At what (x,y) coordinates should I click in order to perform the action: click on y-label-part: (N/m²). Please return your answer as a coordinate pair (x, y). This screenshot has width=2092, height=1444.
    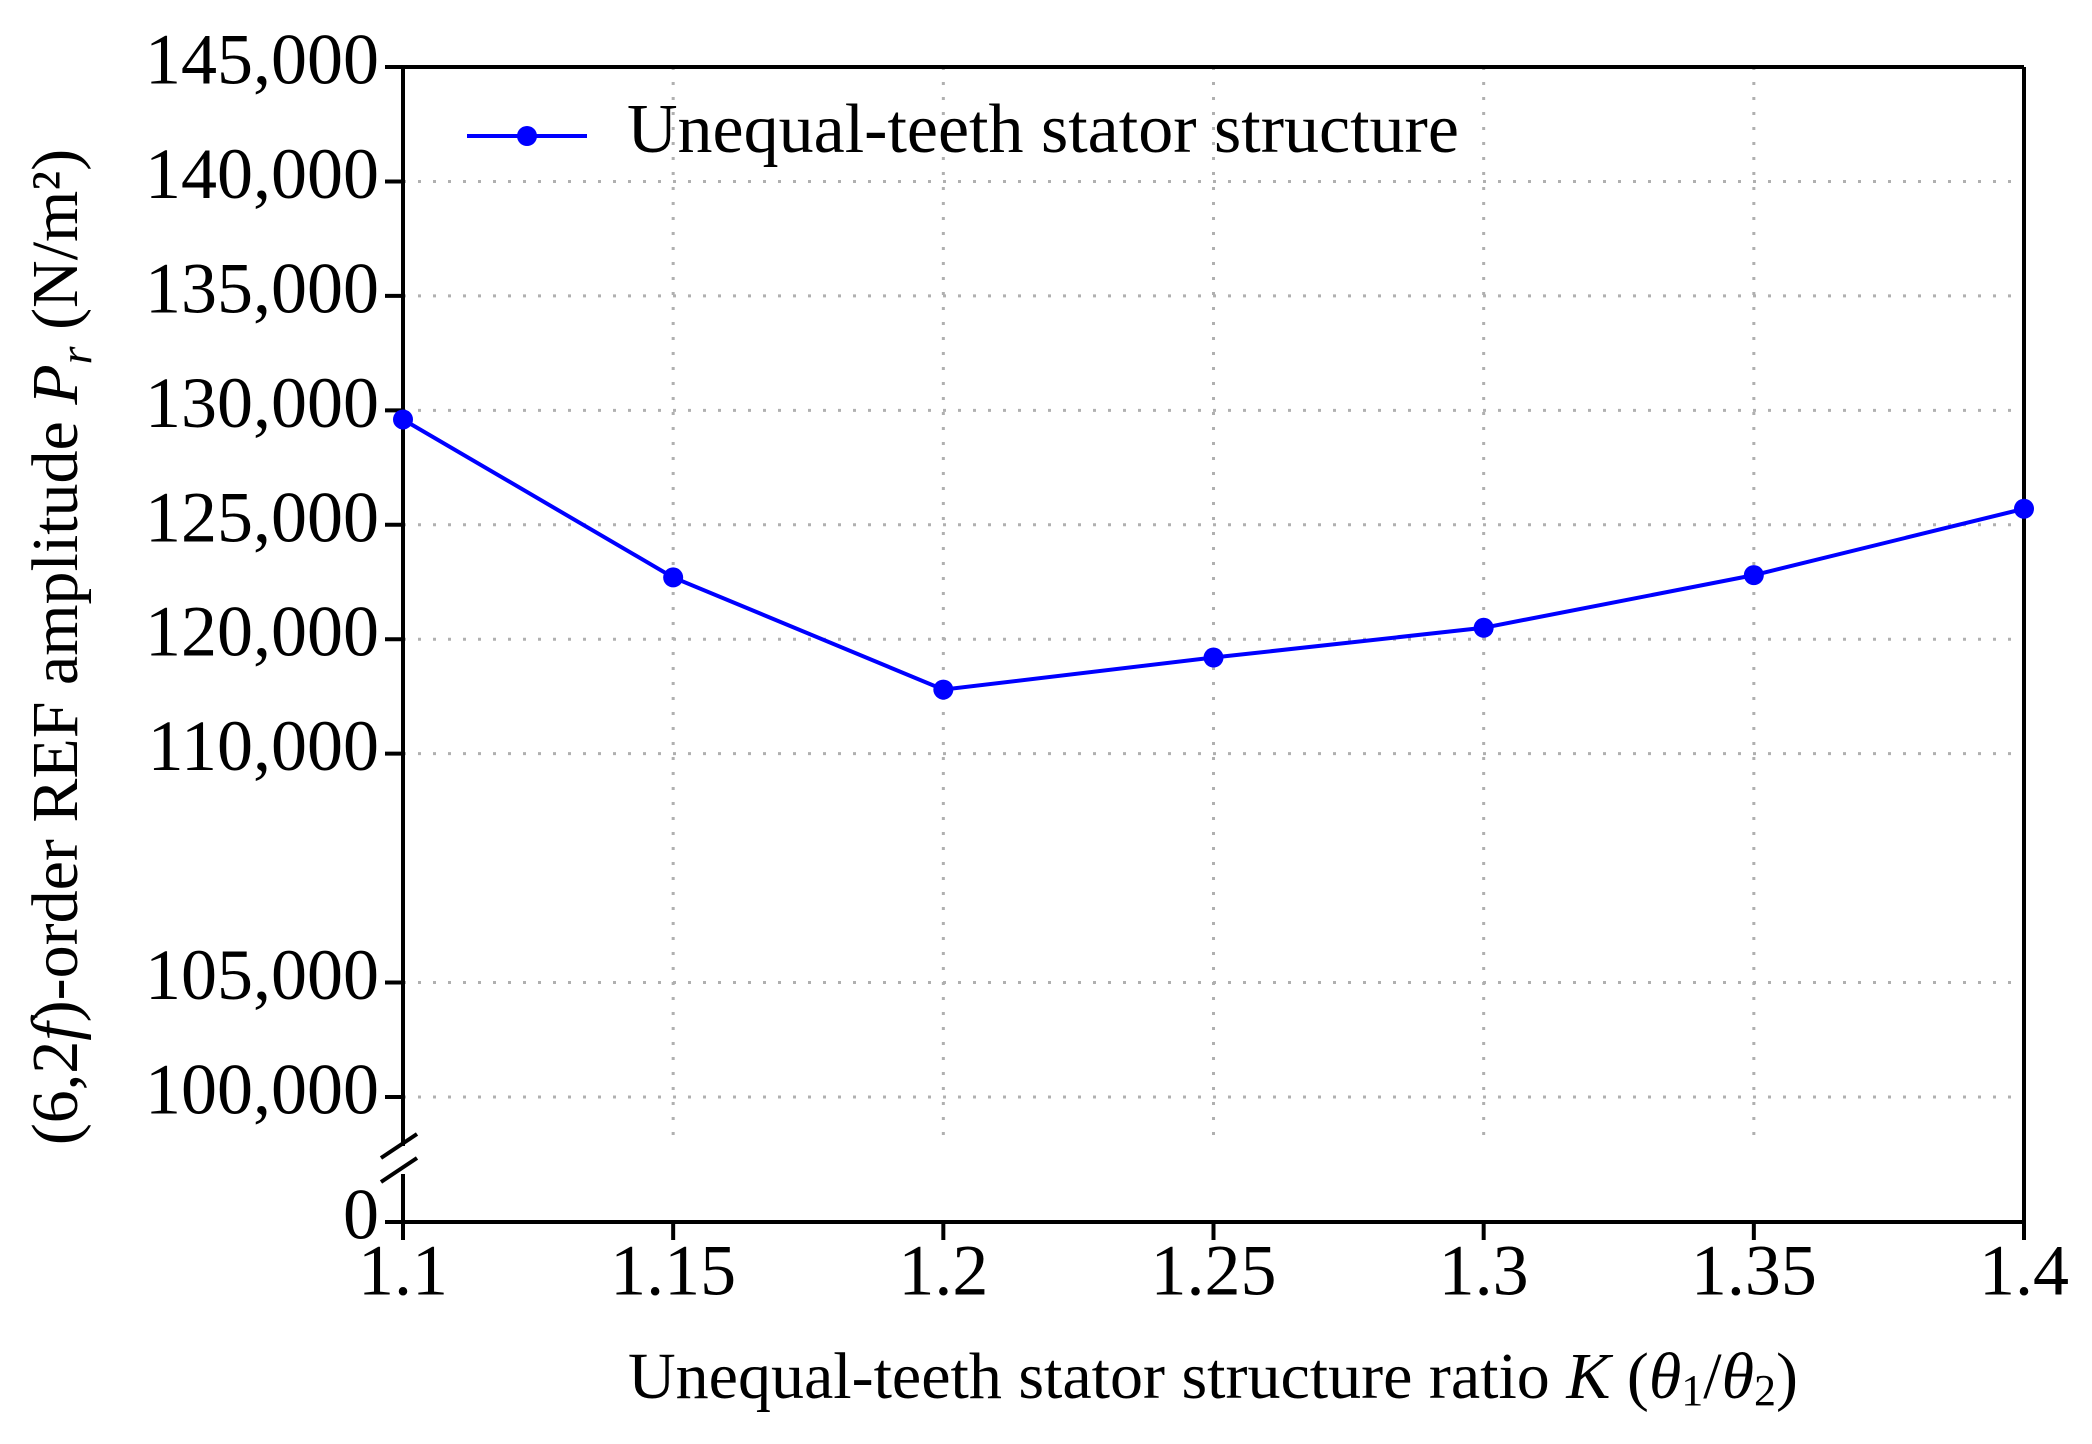
    Looking at the image, I should click on (55, 248).